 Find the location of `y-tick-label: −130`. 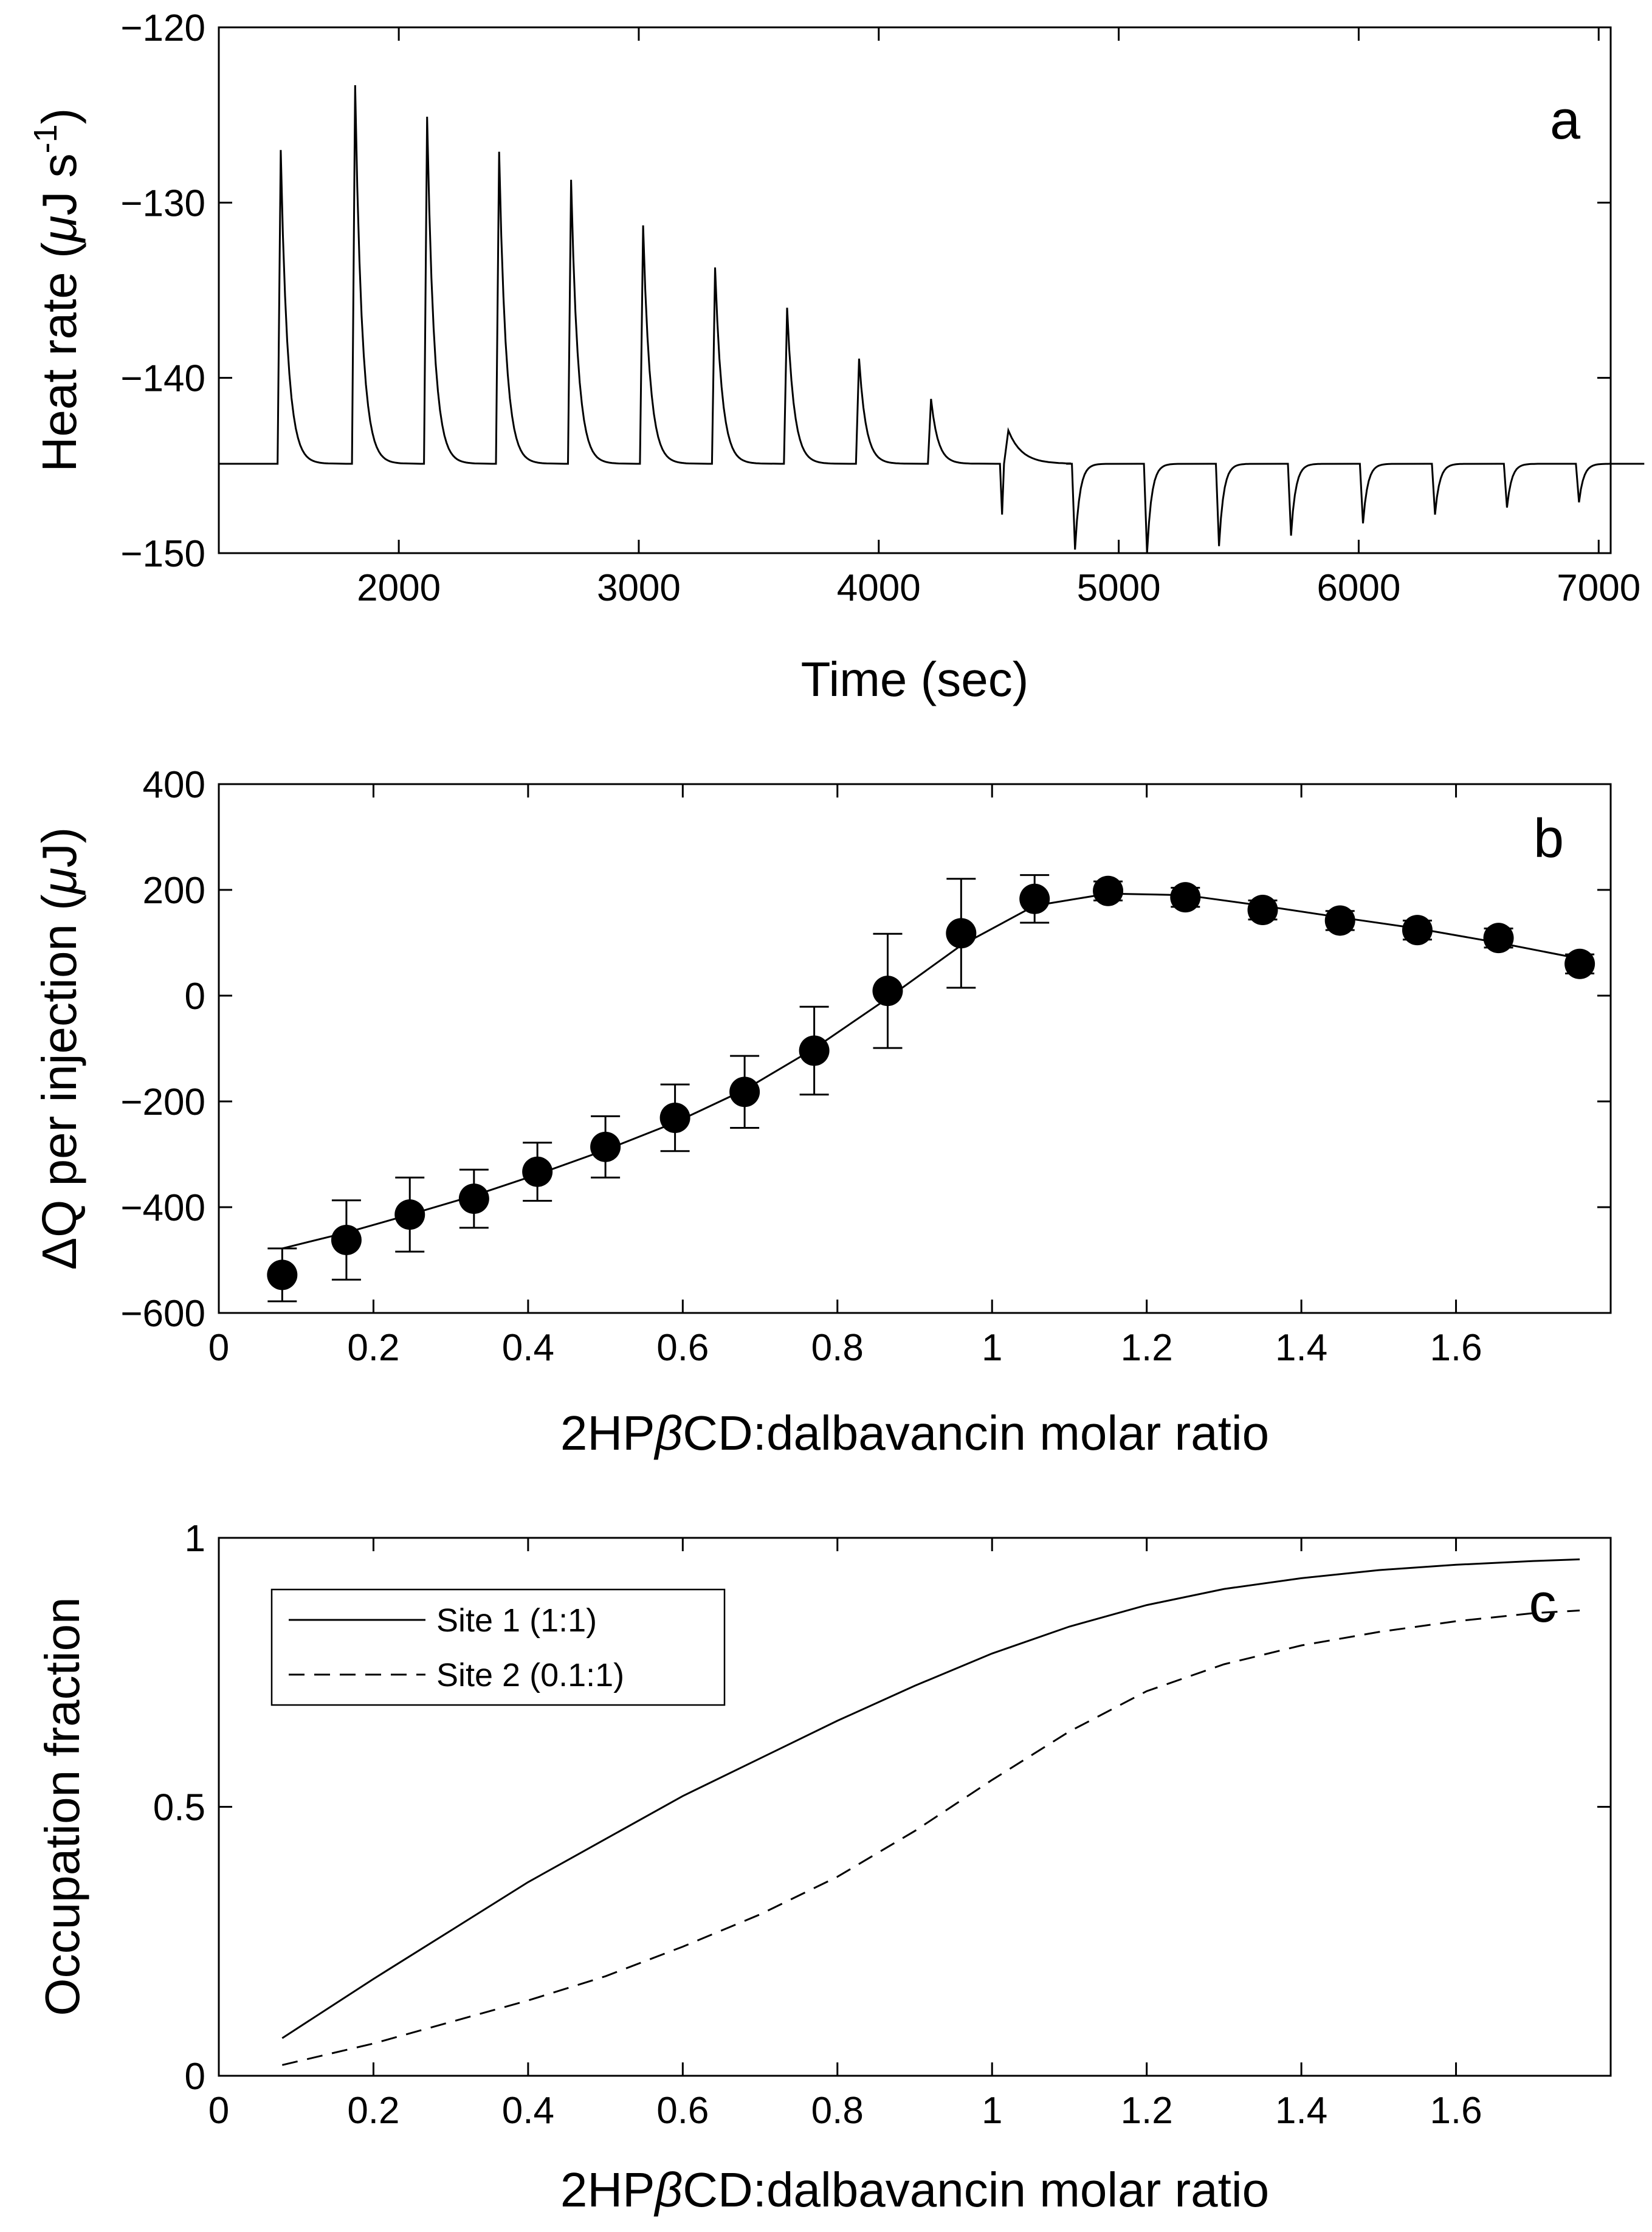

y-tick-label: −130 is located at coordinates (163, 203).